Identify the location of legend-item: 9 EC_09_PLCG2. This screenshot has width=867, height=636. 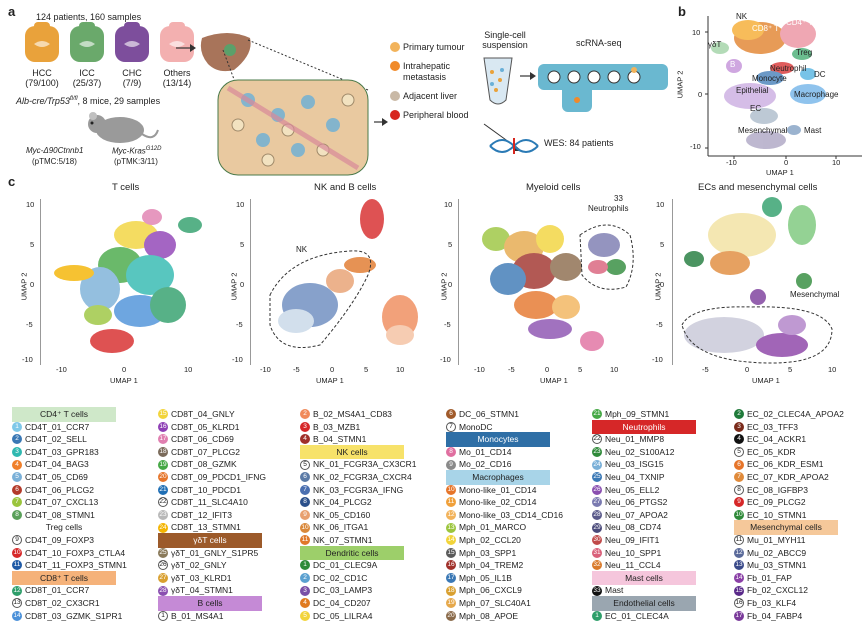
(798, 502).